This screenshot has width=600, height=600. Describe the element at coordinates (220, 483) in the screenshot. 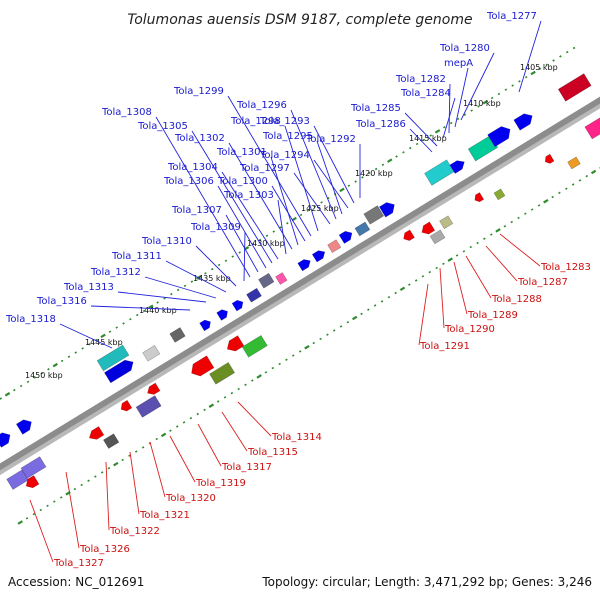

I see `lower-gene-label: Tola_1319` at that location.